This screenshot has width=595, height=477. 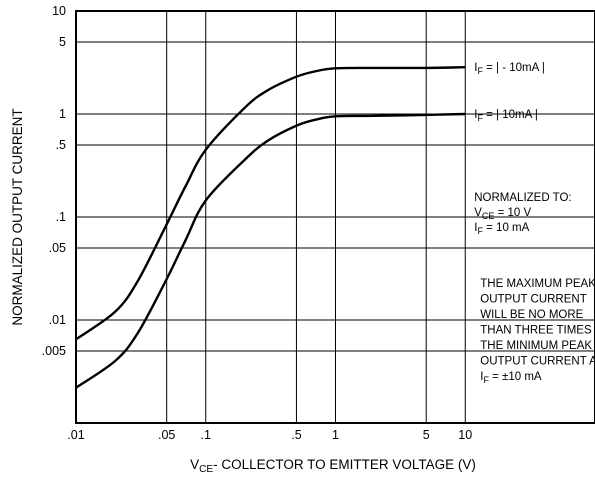 What do you see at coordinates (75, 435) in the screenshot?
I see `x-tick-label: .01` at bounding box center [75, 435].